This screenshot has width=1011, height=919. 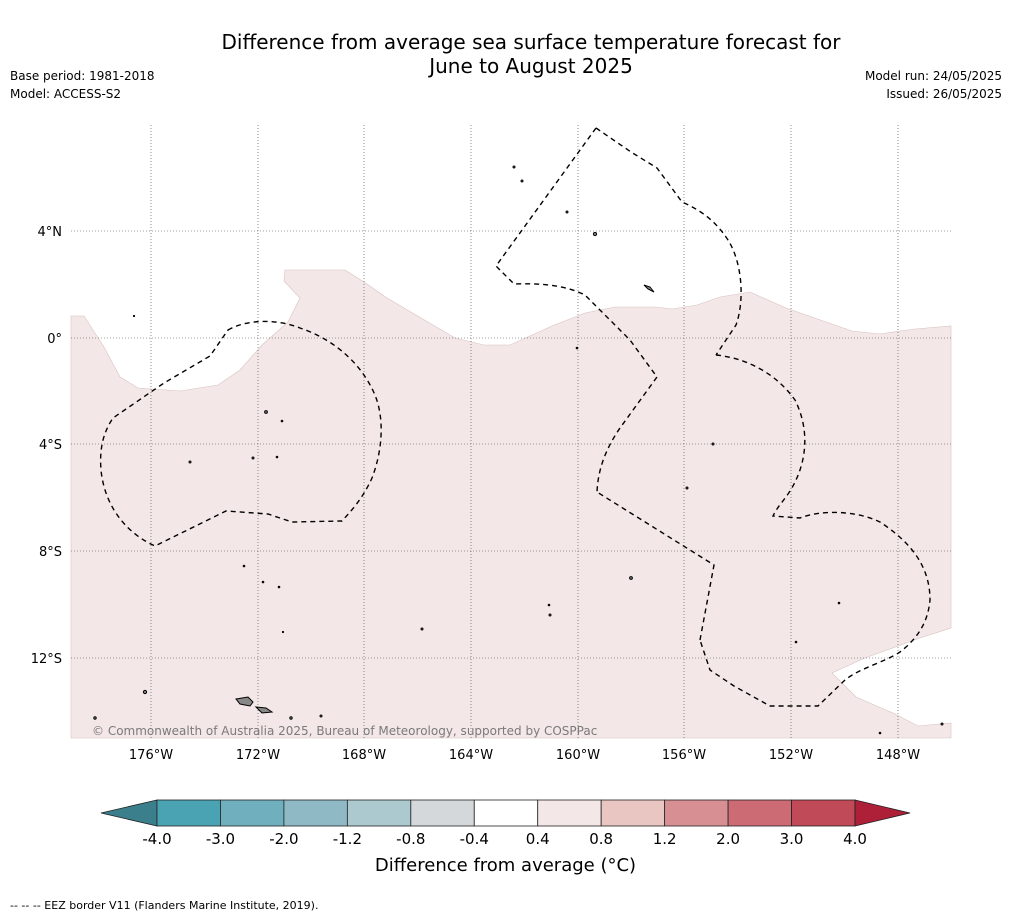 What do you see at coordinates (728, 839) in the screenshot?
I see `colorbar-tick-label: 2.0` at bounding box center [728, 839].